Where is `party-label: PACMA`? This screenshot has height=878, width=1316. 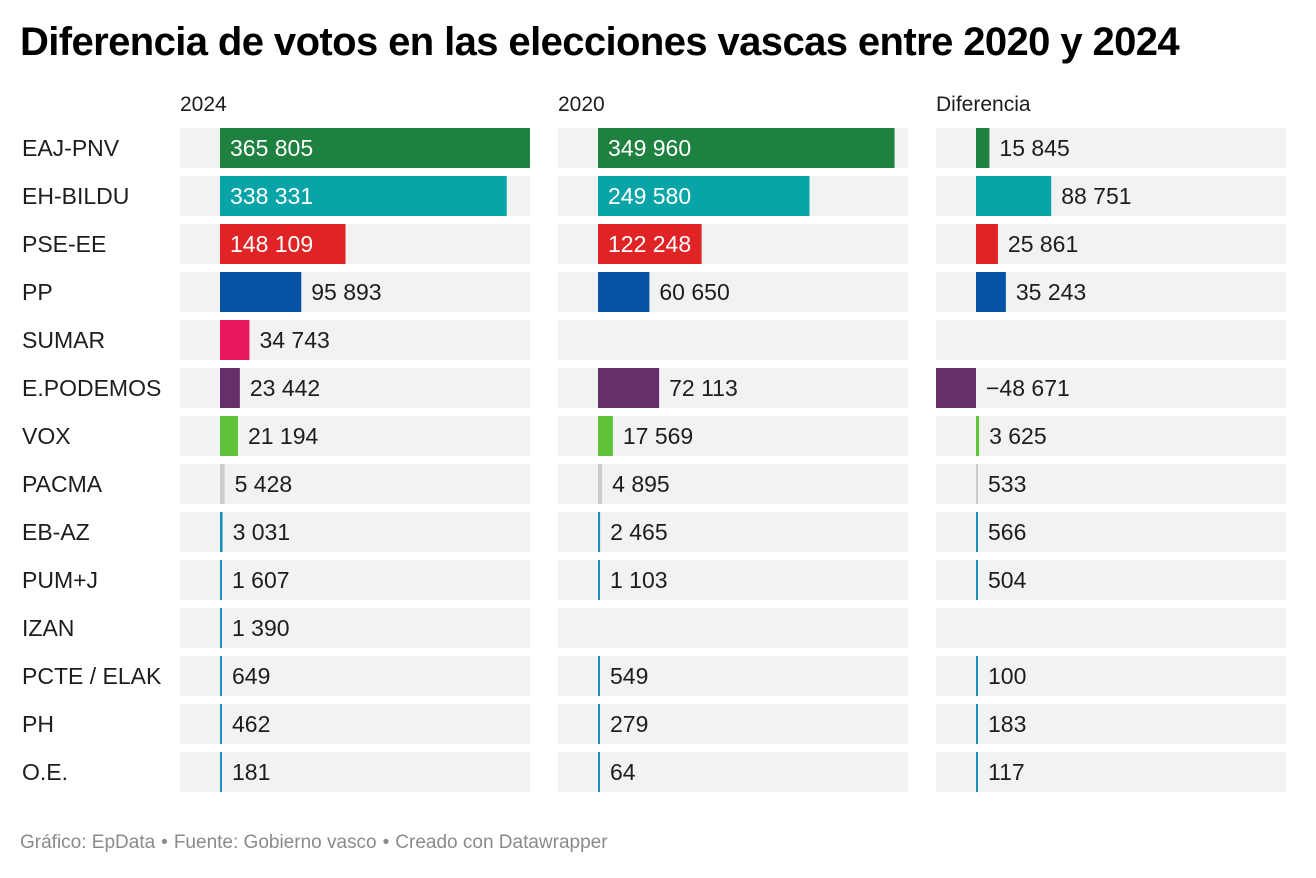 party-label: PACMA is located at coordinates (62, 484).